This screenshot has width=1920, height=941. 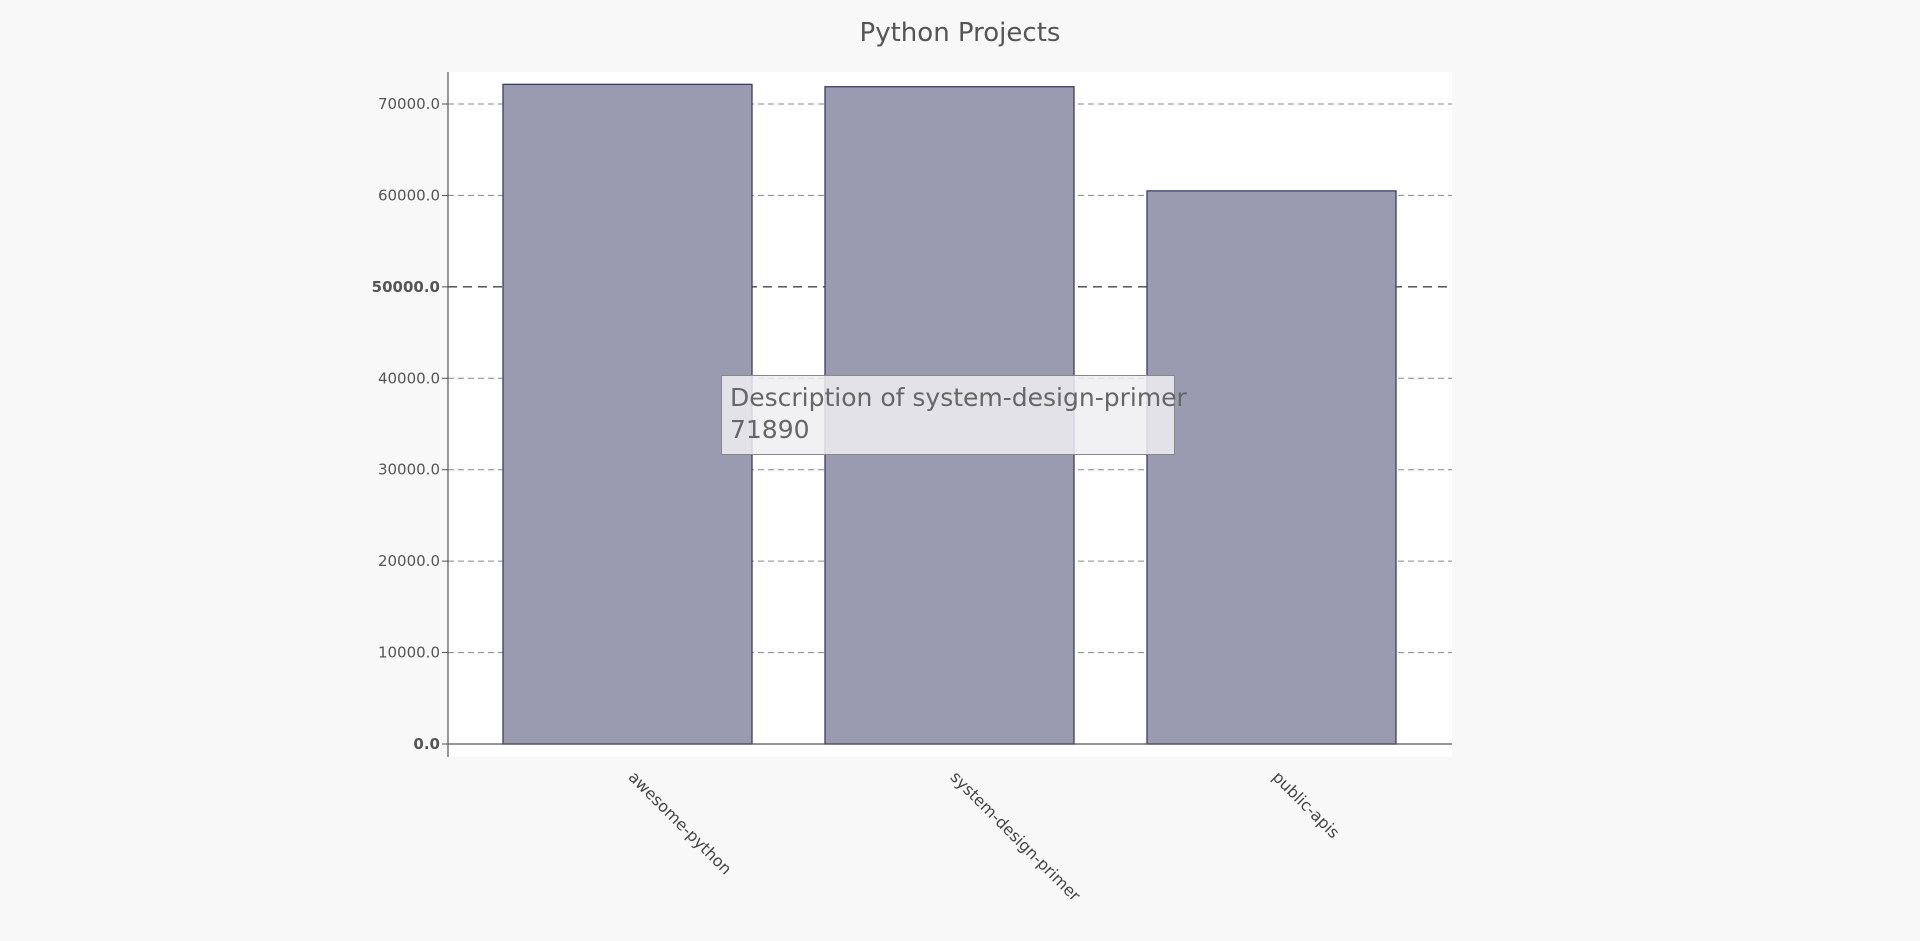 What do you see at coordinates (406, 287) in the screenshot?
I see `y-tick-label: 50000.0` at bounding box center [406, 287].